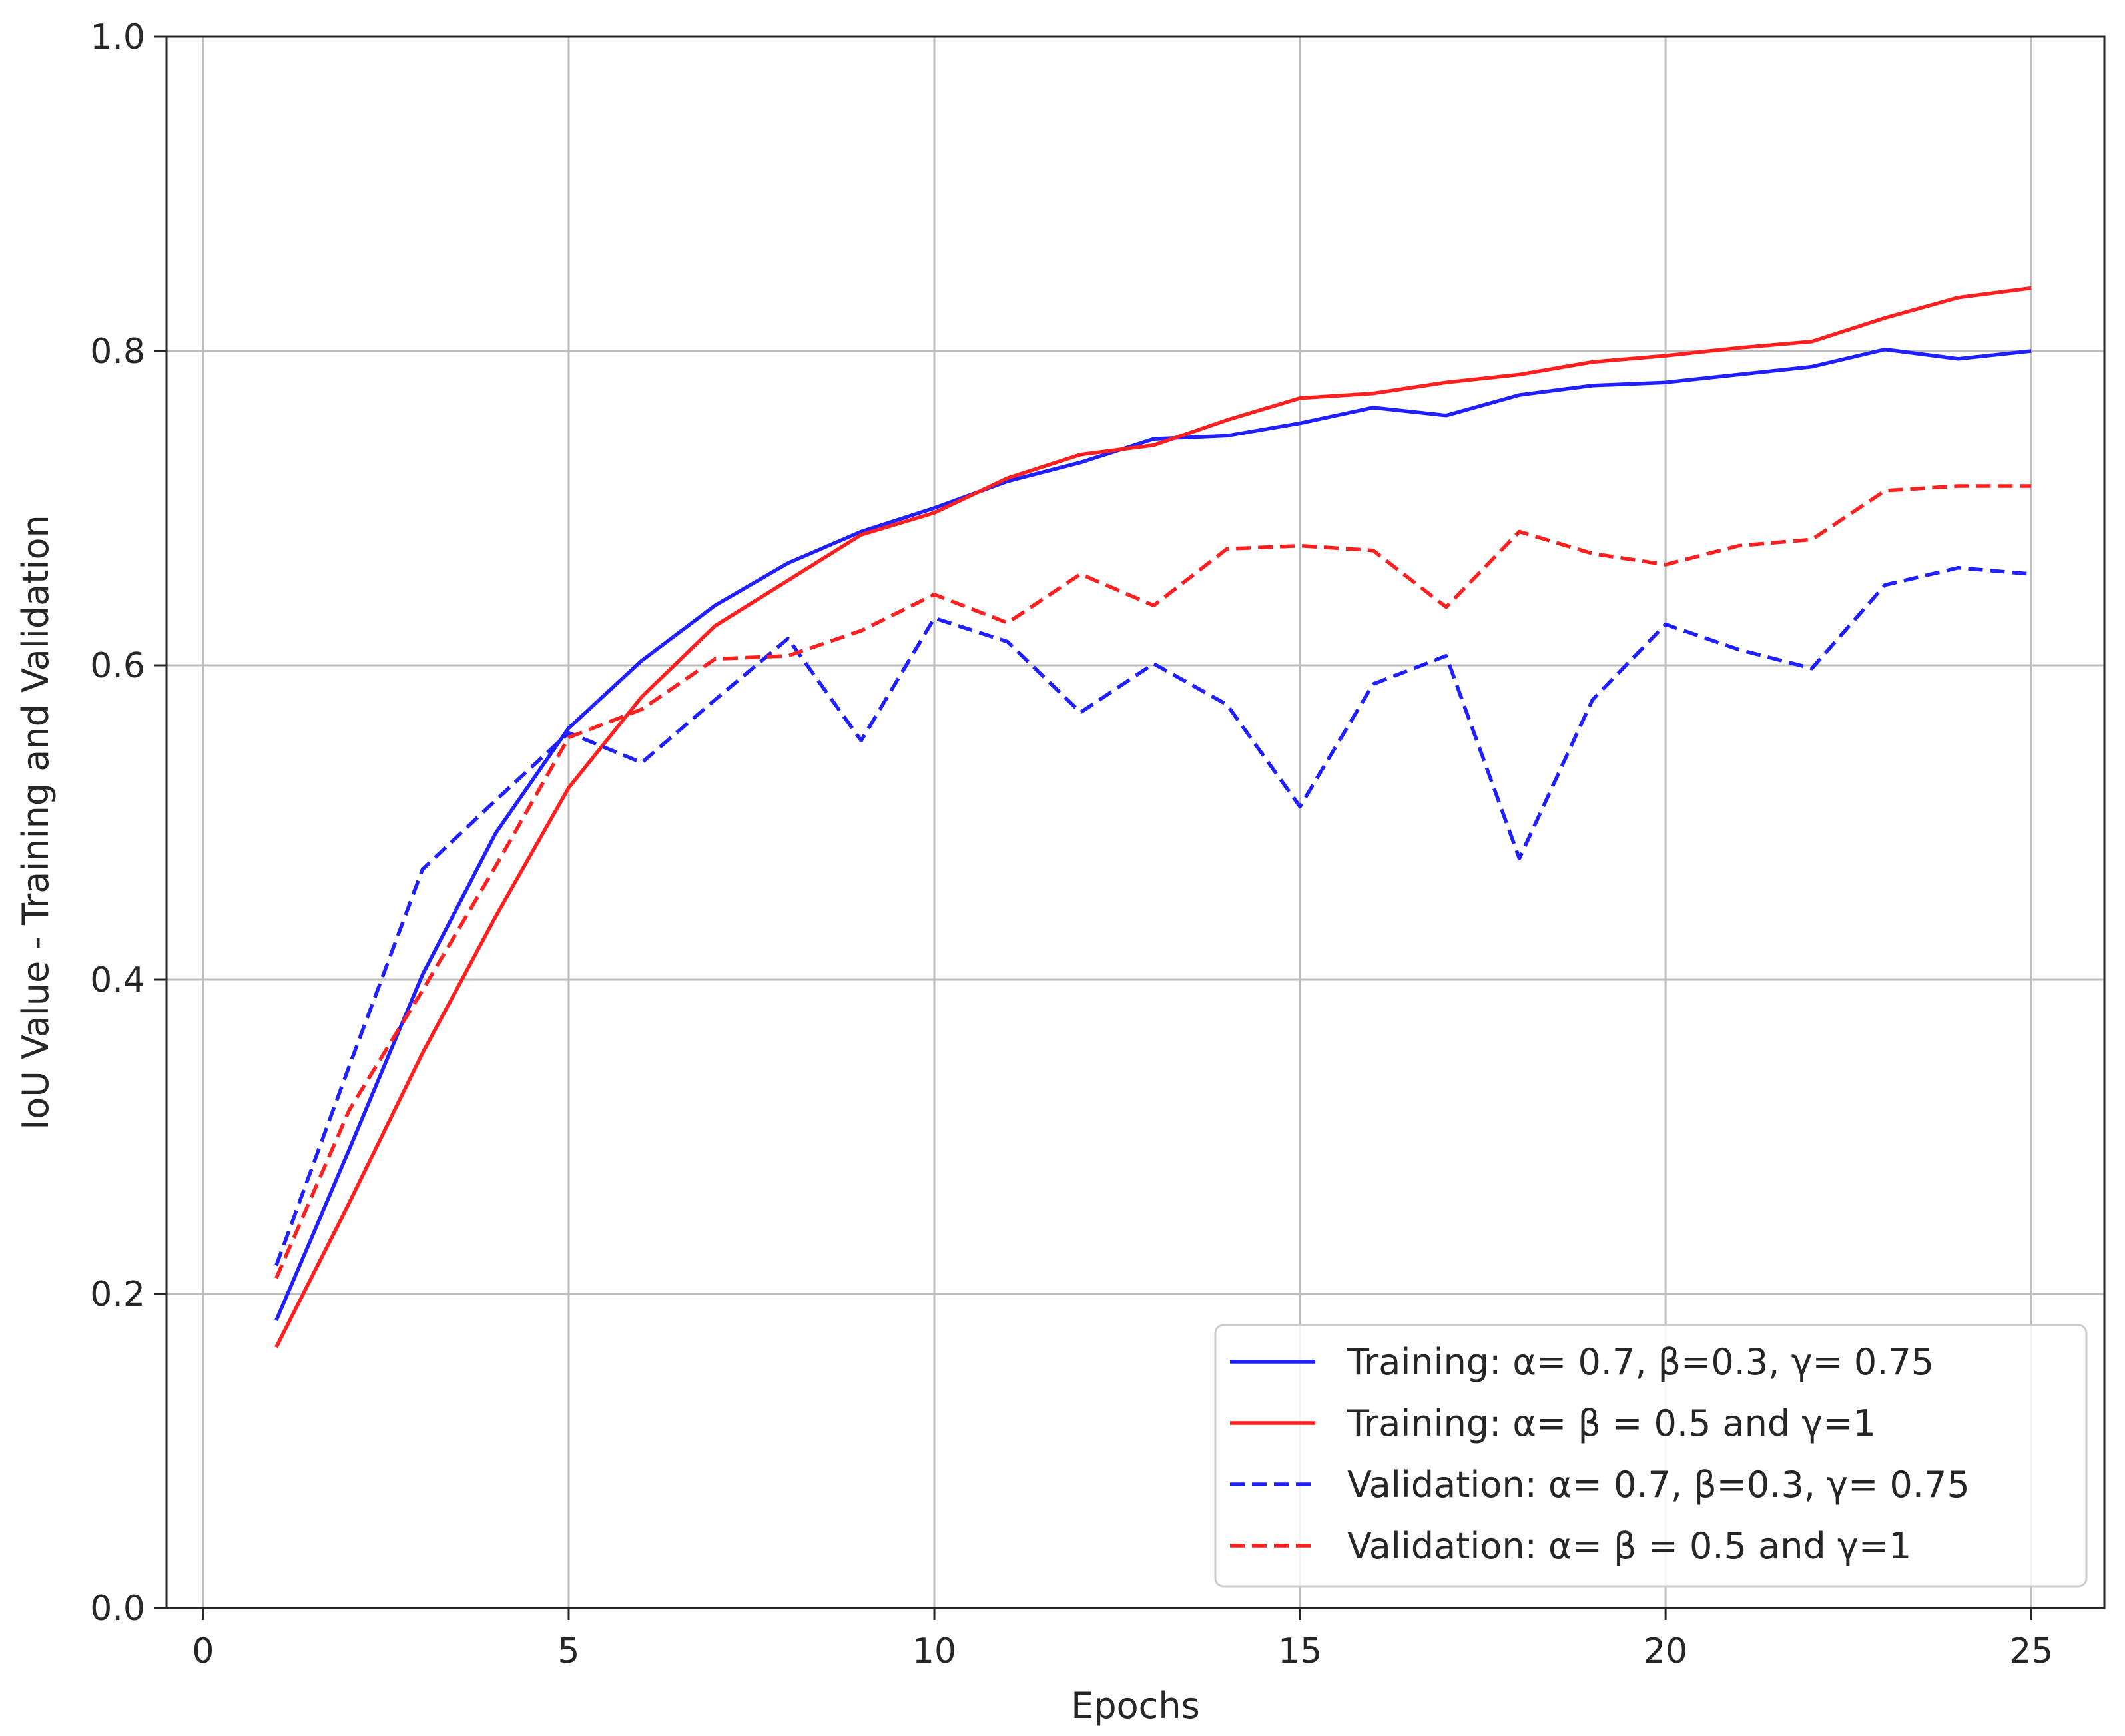  What do you see at coordinates (1665, 1651) in the screenshot?
I see `x-tick-label: 20` at bounding box center [1665, 1651].